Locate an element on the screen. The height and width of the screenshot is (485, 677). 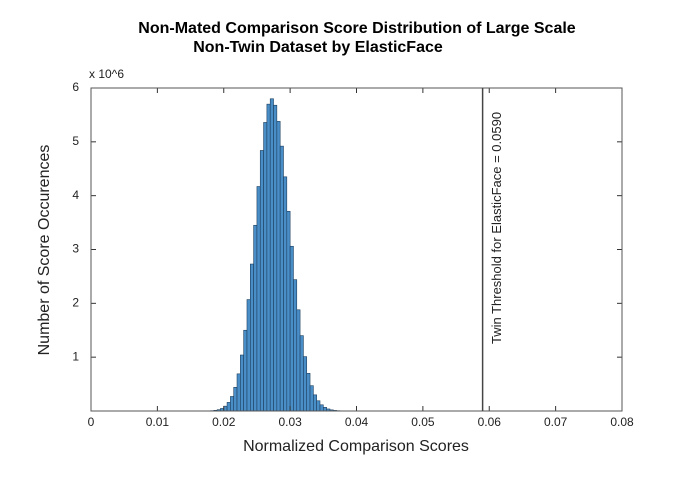
x-tick-label: 0.02 is located at coordinates (224, 422).